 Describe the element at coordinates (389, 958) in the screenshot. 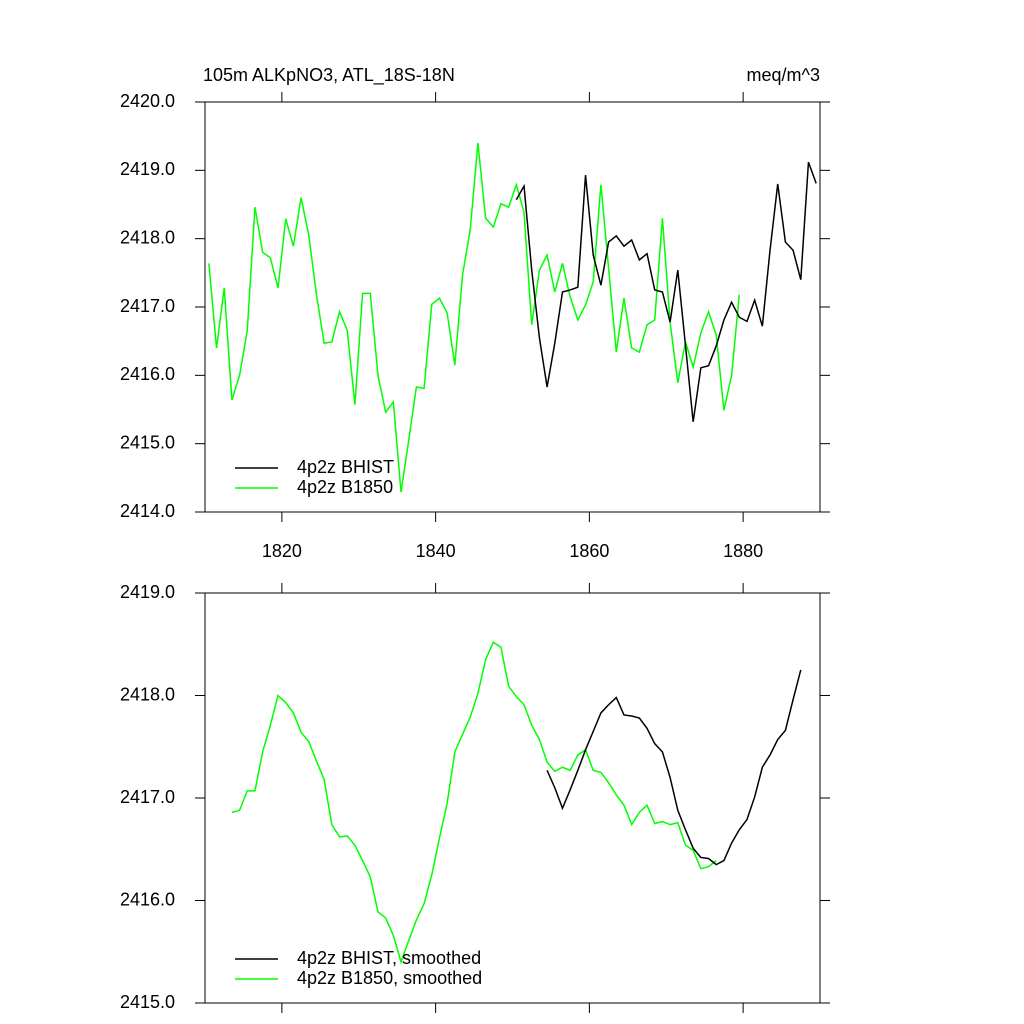

I see `legend-label: 4p2z BHIST, smoothed` at that location.